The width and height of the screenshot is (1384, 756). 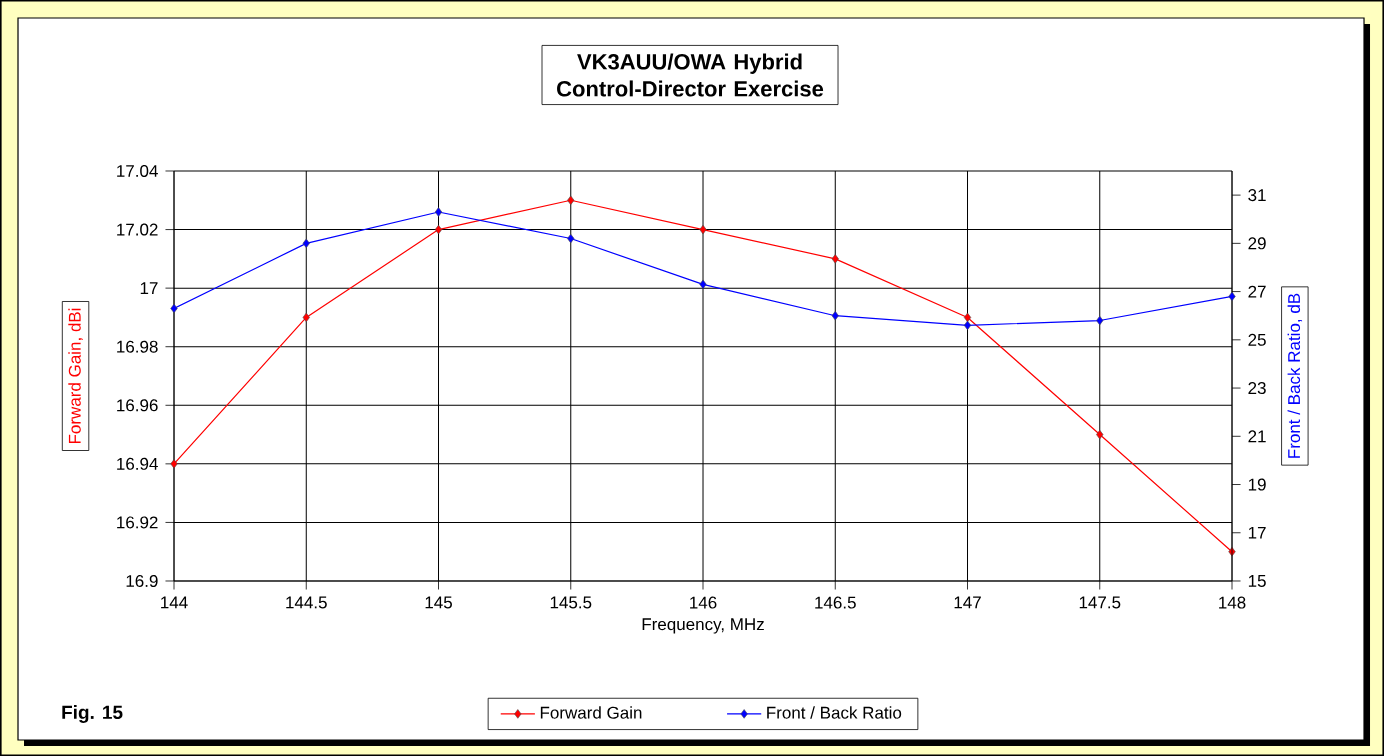 What do you see at coordinates (1257, 339) in the screenshot?
I see `y2-tick-label: 25` at bounding box center [1257, 339].